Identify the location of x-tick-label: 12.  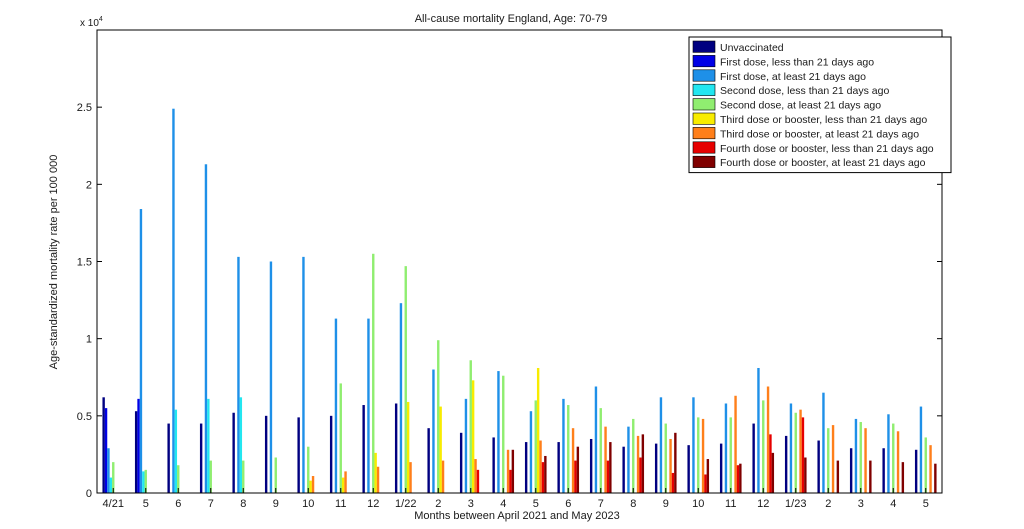
(763, 504).